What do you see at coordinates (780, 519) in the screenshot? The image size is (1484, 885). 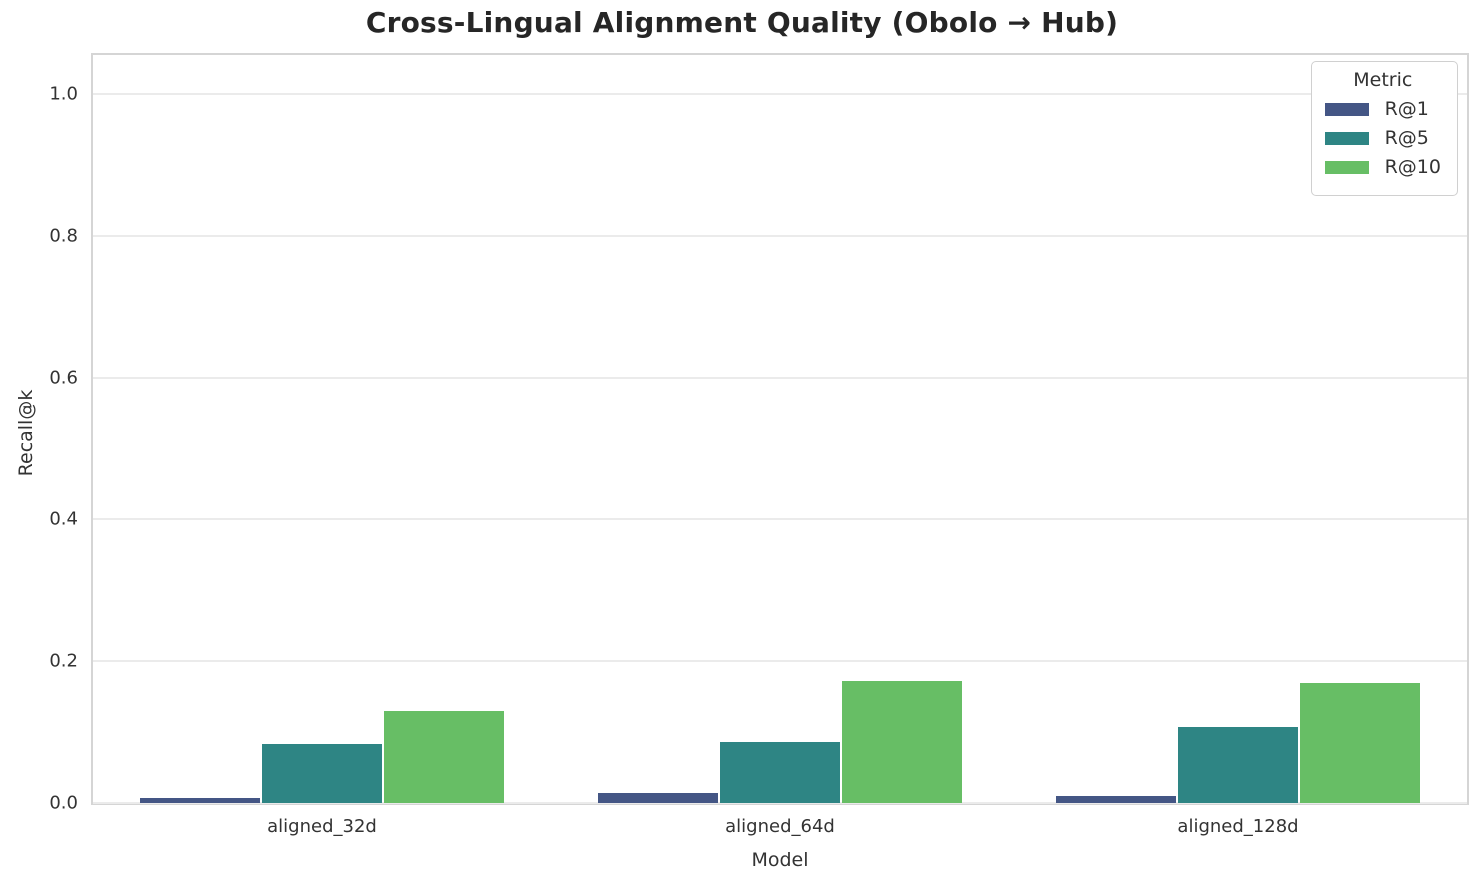 I see `gridline-y-0.4` at bounding box center [780, 519].